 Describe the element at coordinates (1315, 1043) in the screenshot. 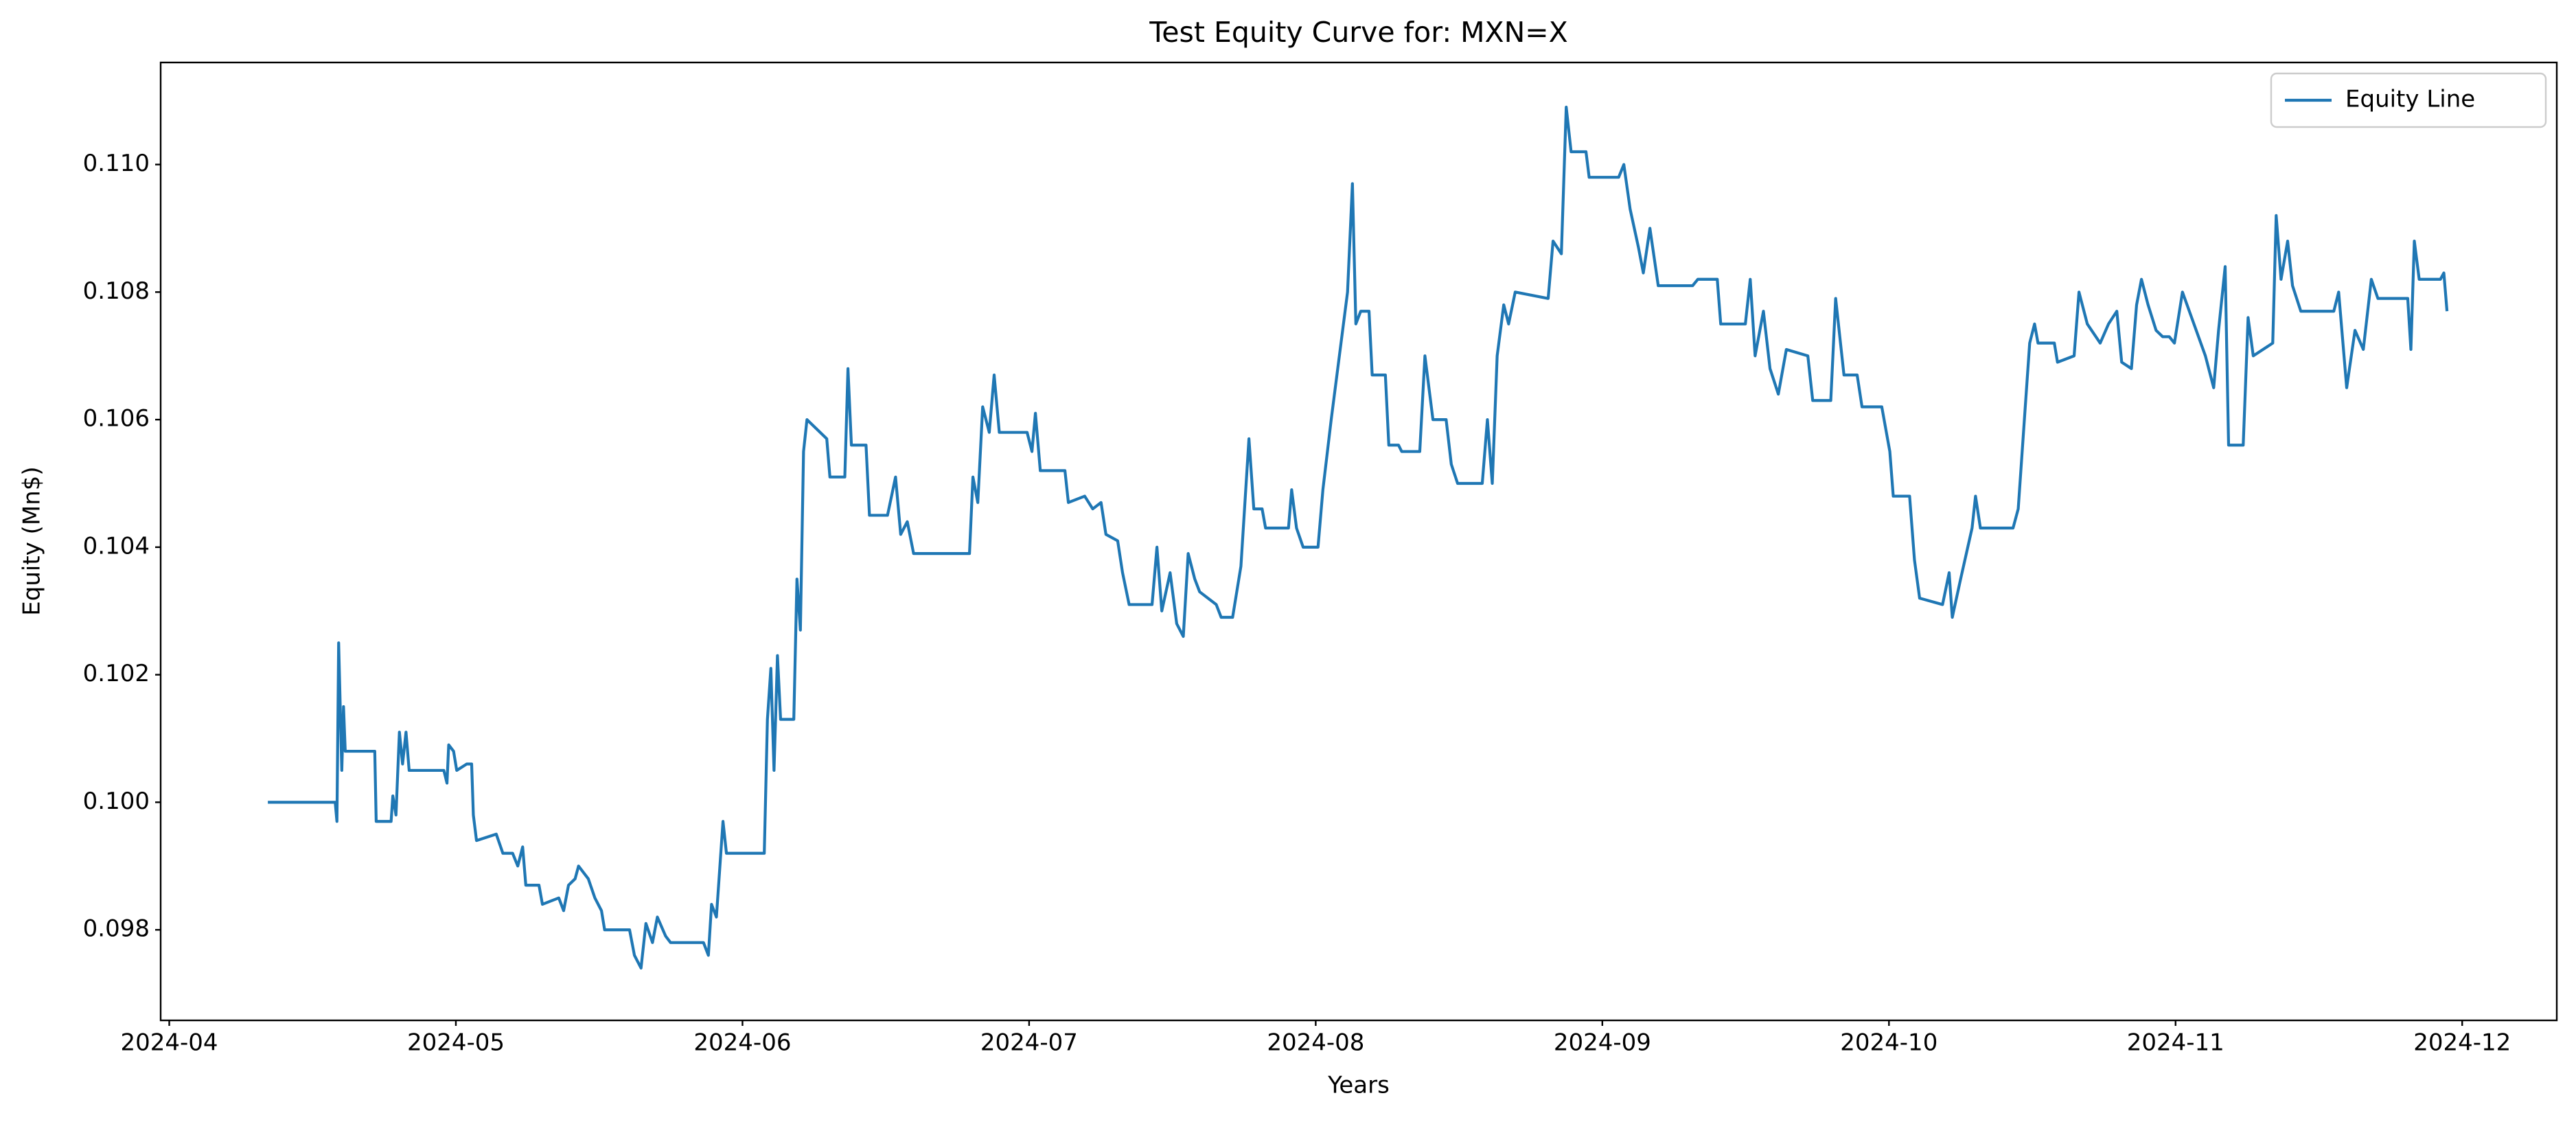

I see `x-tick-label: 2024-08` at that location.